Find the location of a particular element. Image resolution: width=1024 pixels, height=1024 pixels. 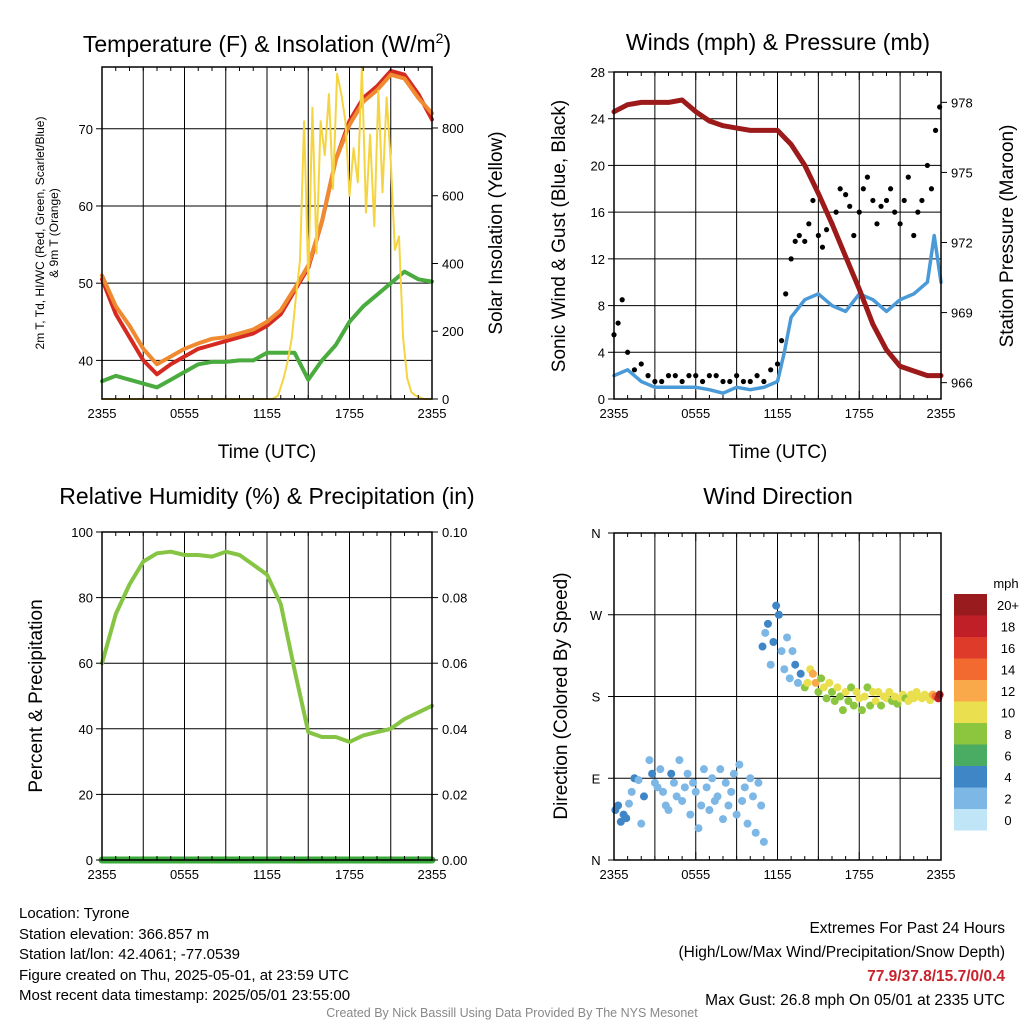

y-tick-label: E is located at coordinates (596, 778).